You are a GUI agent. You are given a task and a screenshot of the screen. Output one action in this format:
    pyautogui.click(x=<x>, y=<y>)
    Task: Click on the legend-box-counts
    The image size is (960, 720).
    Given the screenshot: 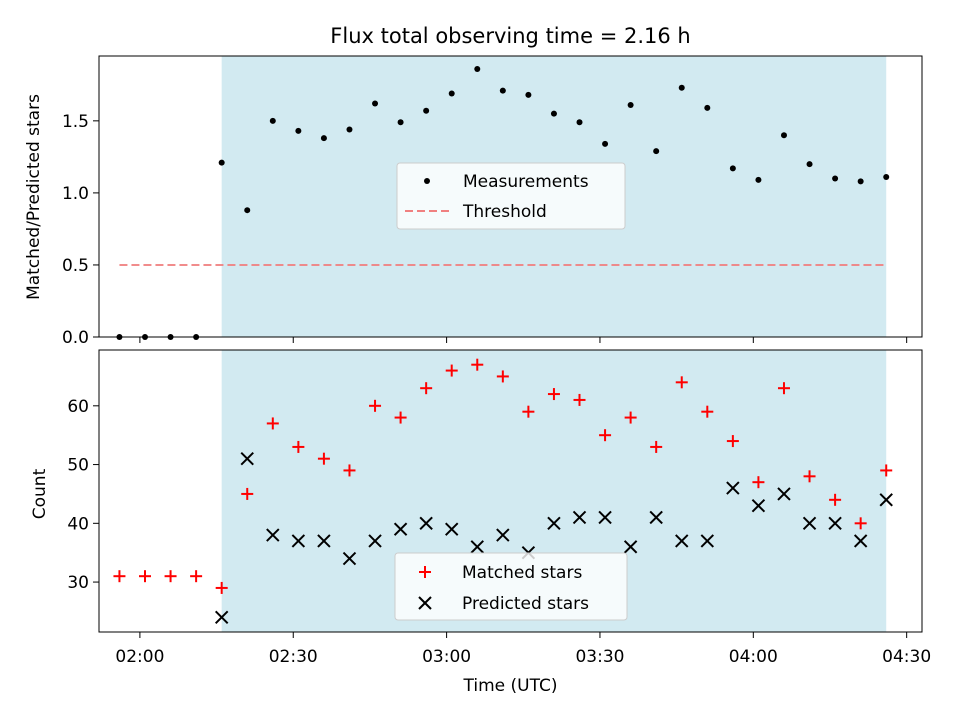 What is the action you would take?
    pyautogui.click(x=511, y=586)
    